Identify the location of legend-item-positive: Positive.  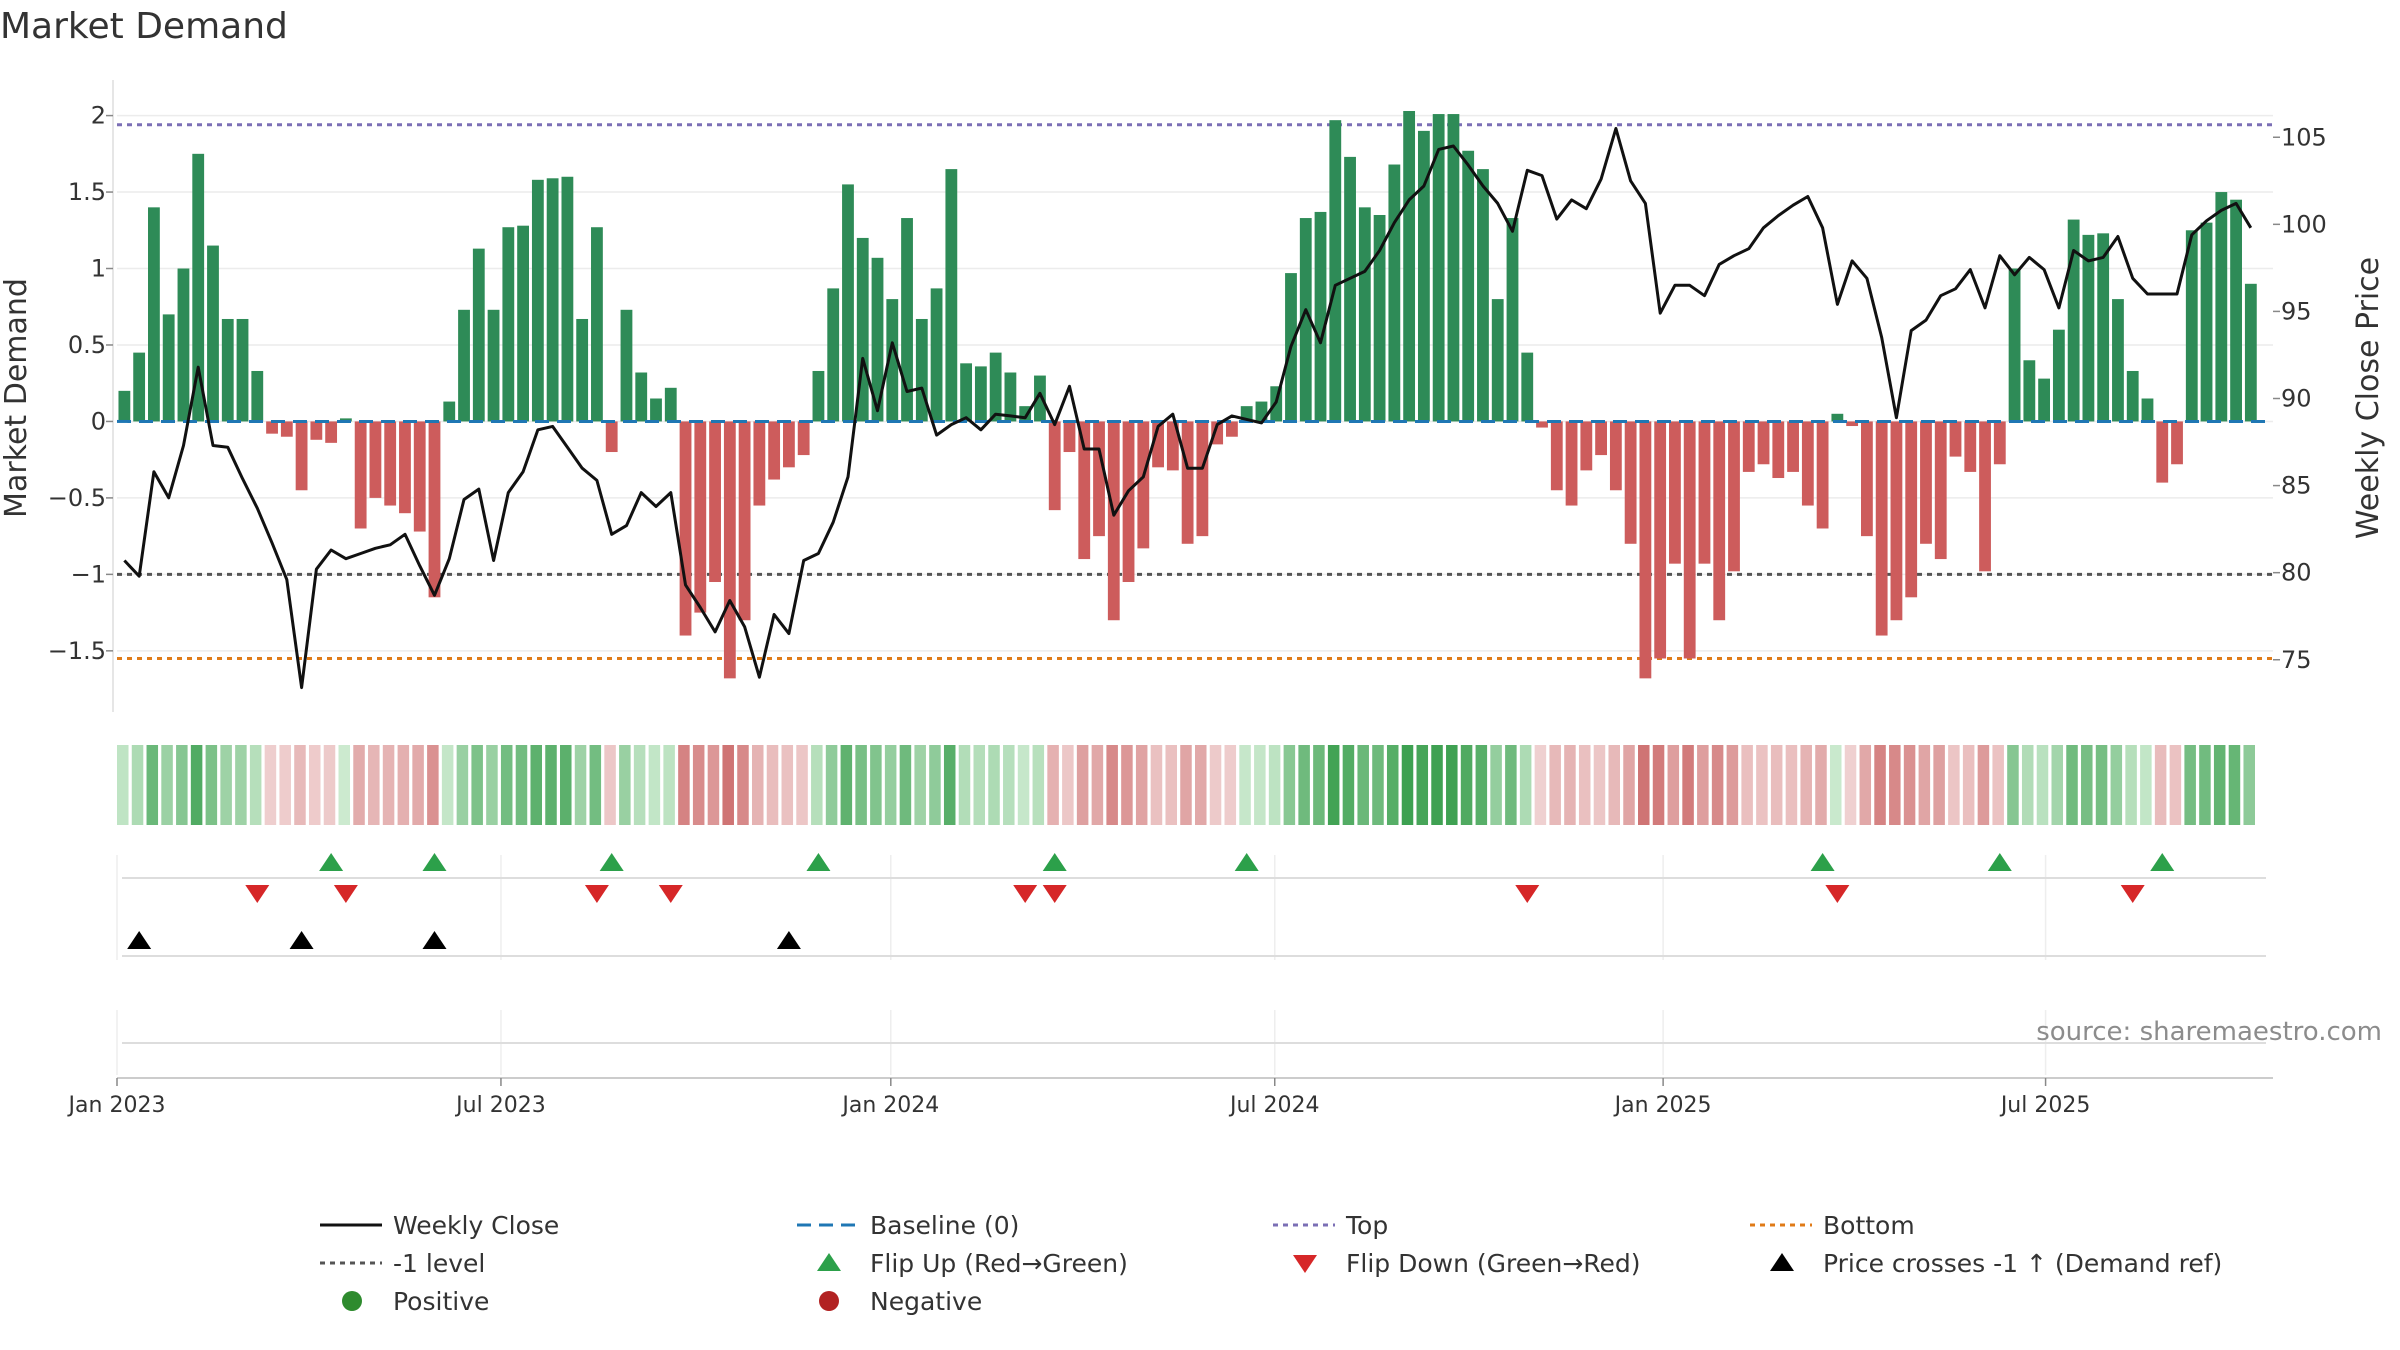
(415, 1301).